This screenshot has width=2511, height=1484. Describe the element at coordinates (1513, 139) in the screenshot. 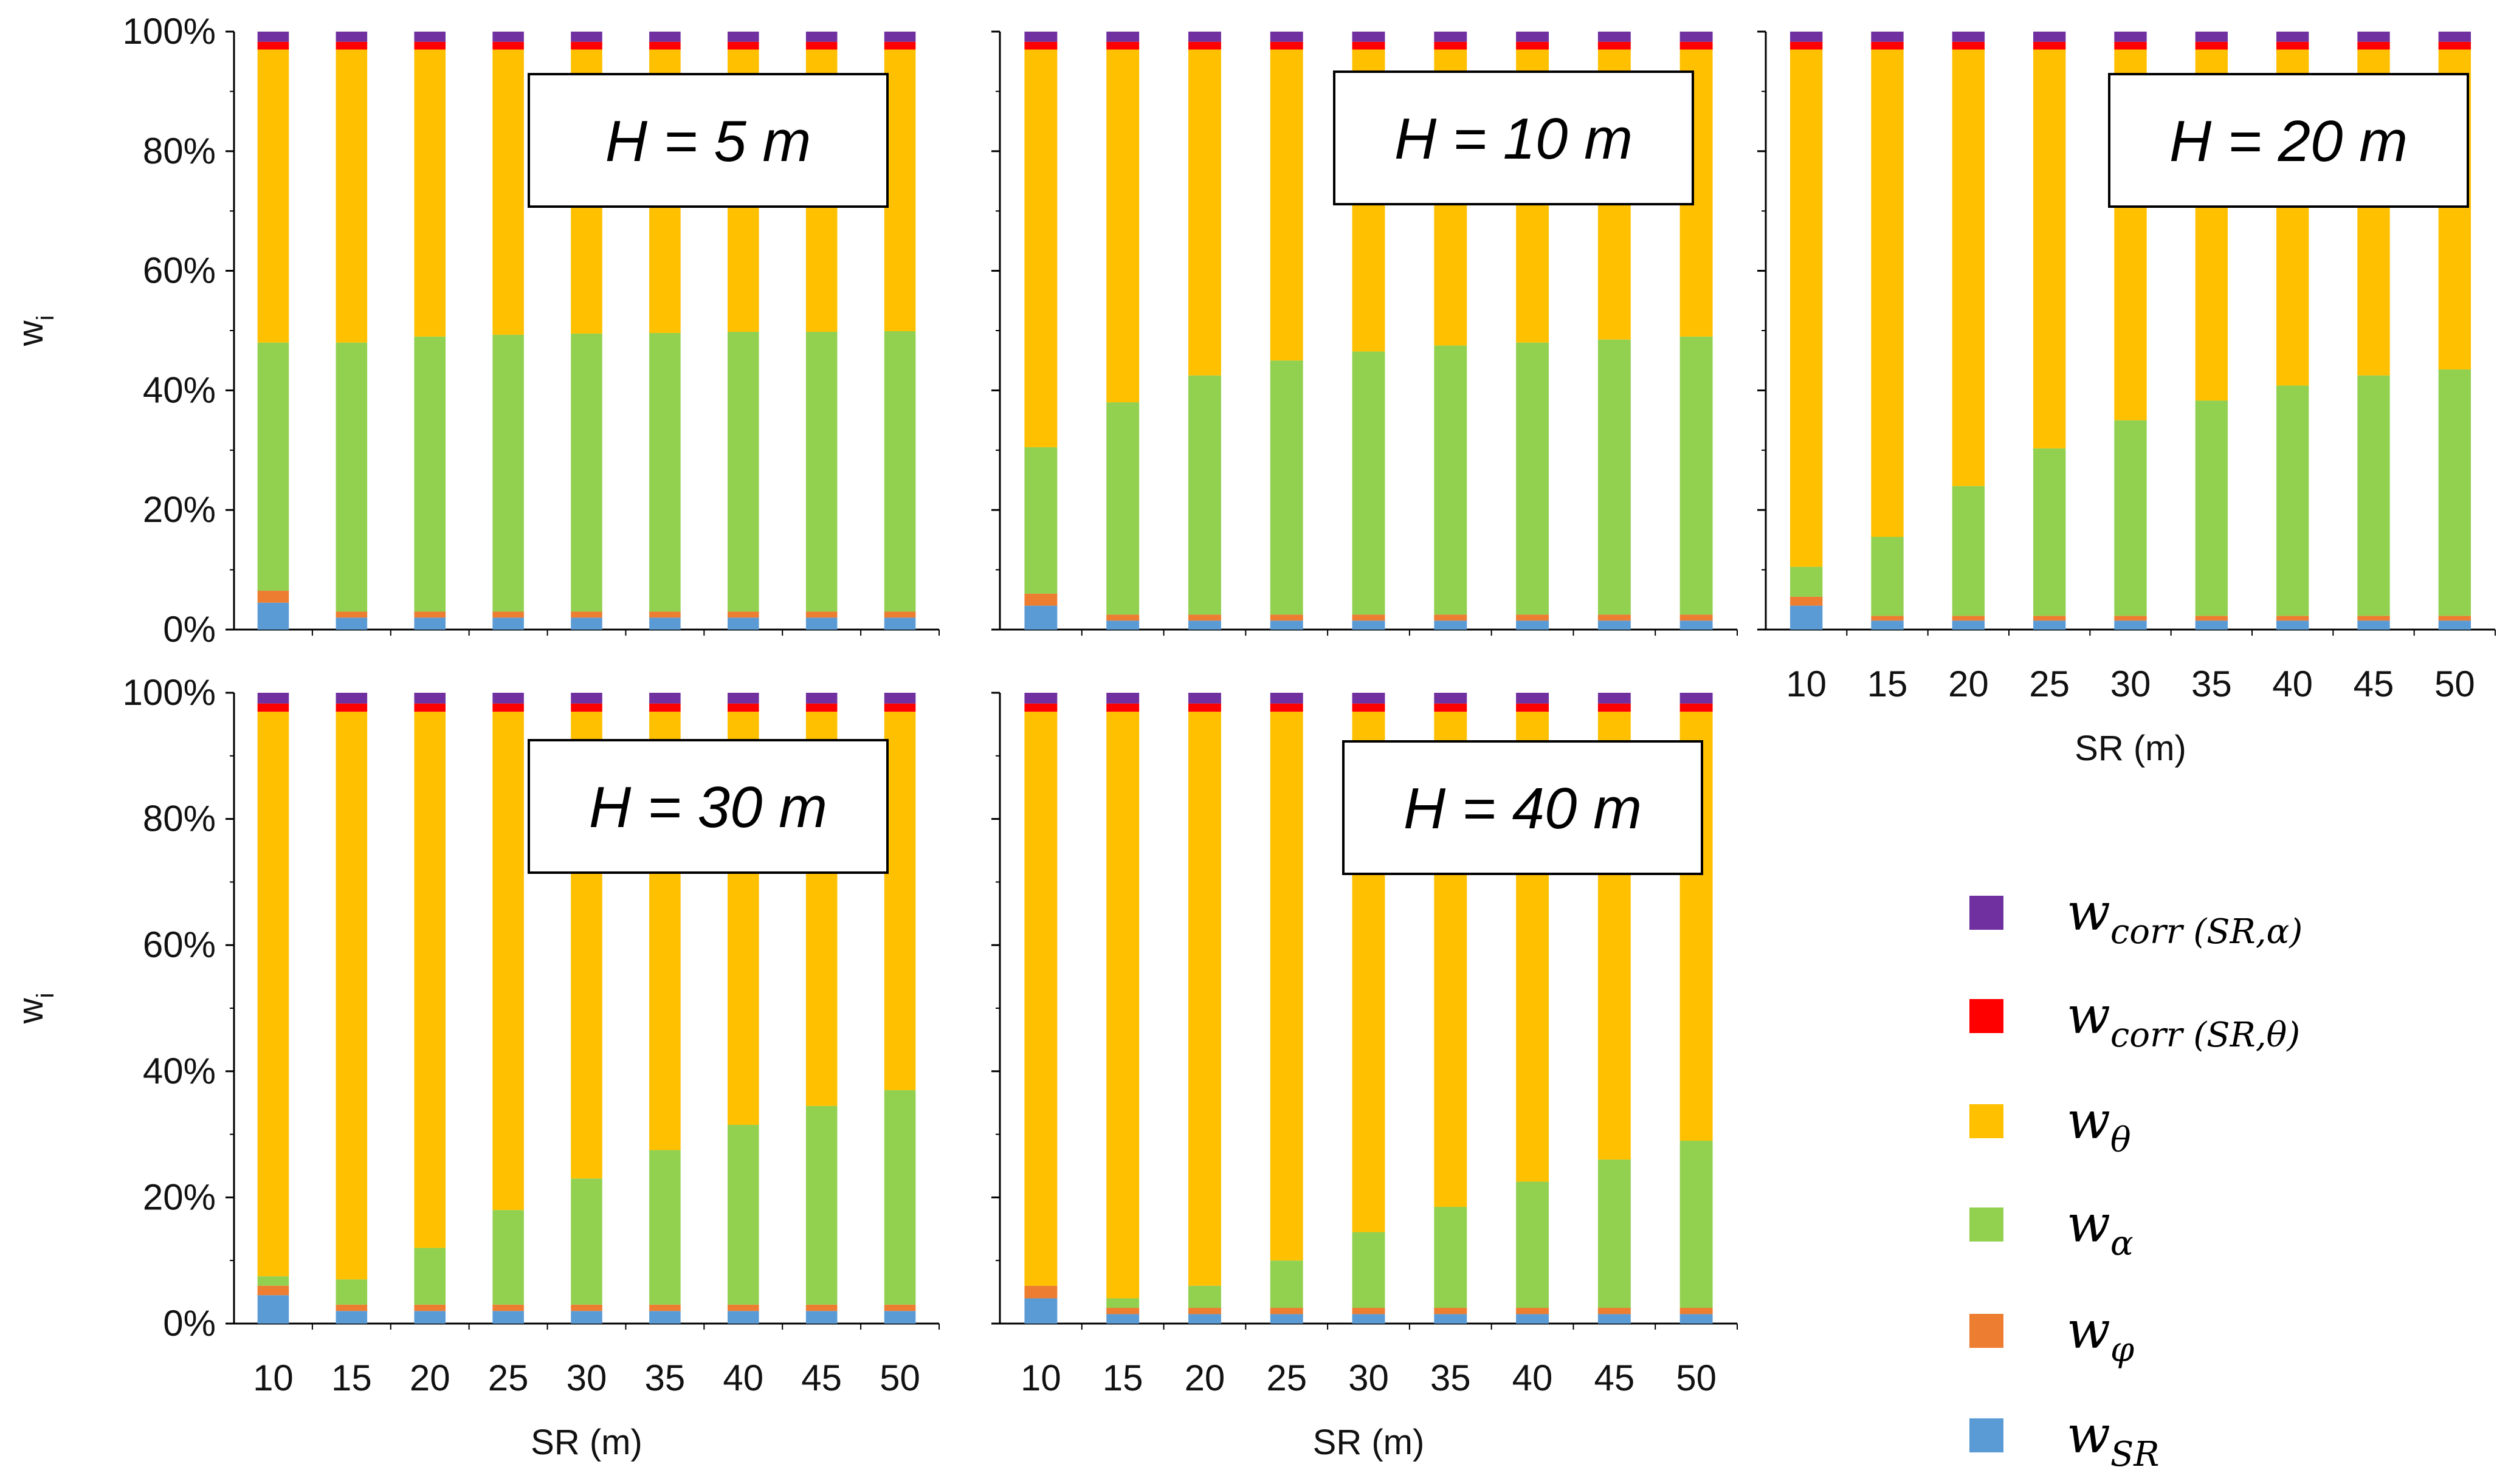

I see `panel-title: H = 10 m` at that location.